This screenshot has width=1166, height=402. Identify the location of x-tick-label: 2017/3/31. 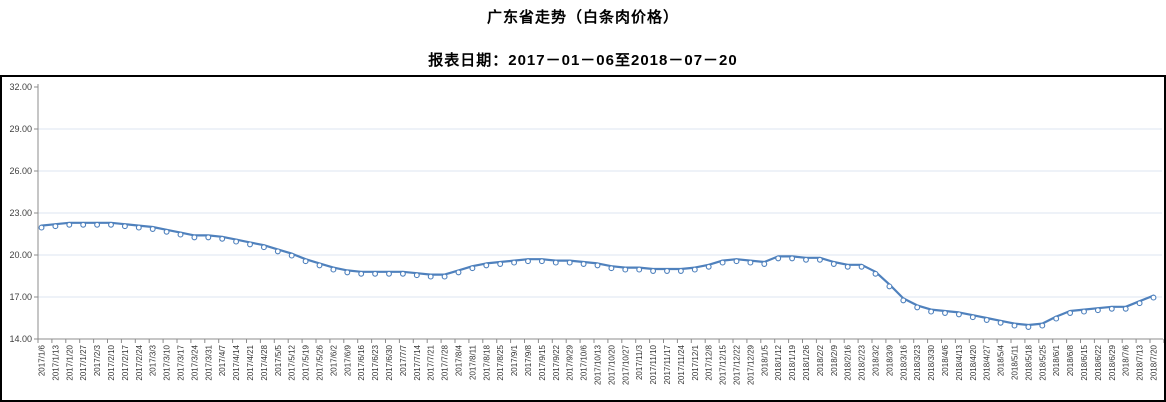
(208, 362).